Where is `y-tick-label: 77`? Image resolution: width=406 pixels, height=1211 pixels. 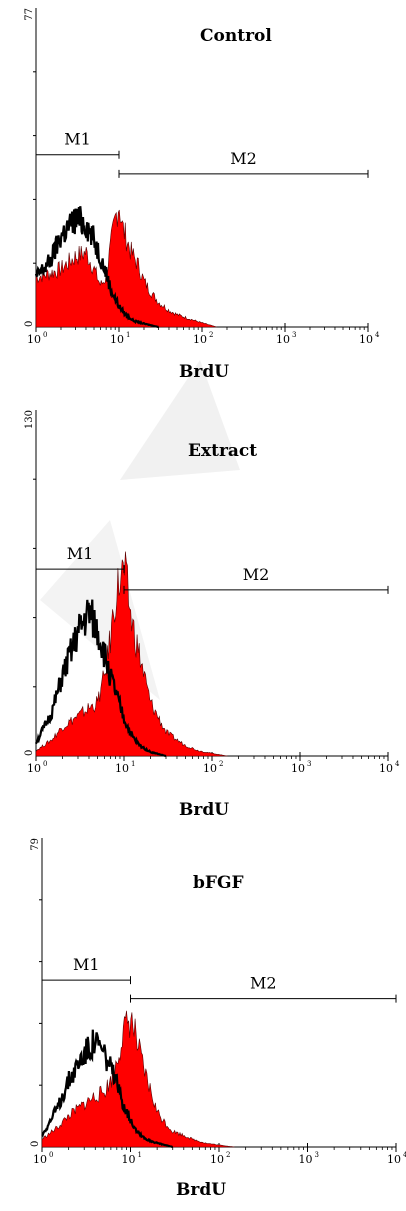
y-tick-label: 77 is located at coordinates (29, 14).